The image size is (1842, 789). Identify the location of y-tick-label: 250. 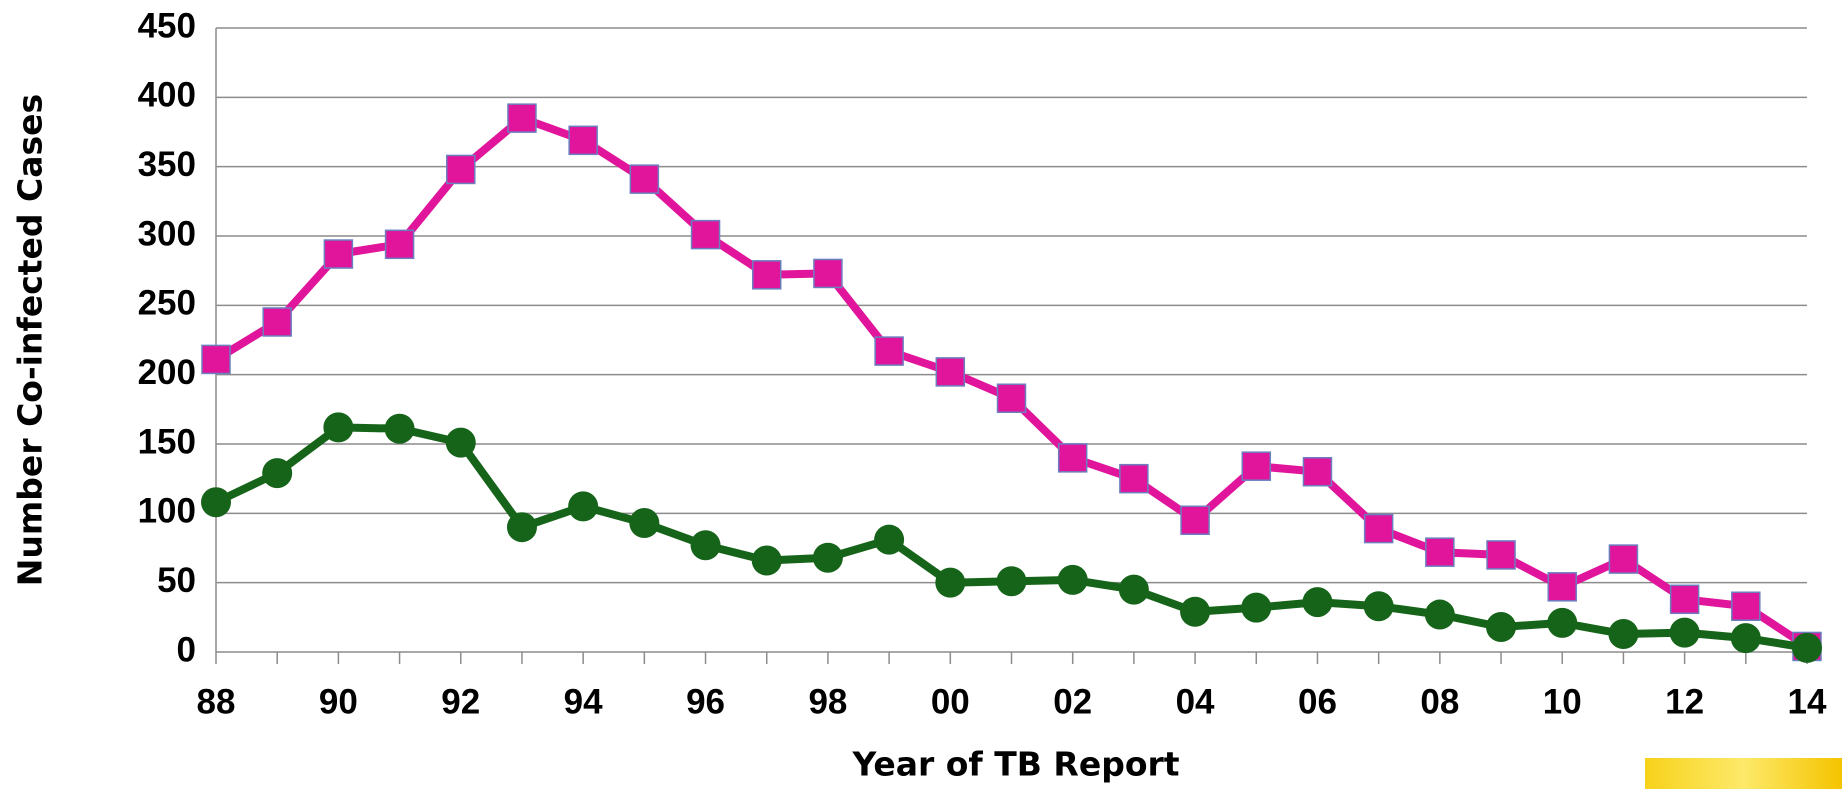
(167, 303).